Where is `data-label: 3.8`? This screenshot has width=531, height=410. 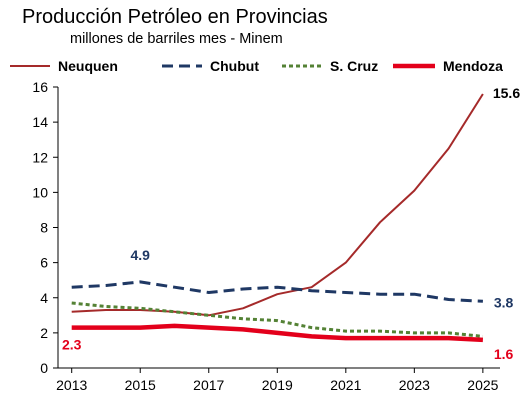 data-label: 3.8 is located at coordinates (504, 302).